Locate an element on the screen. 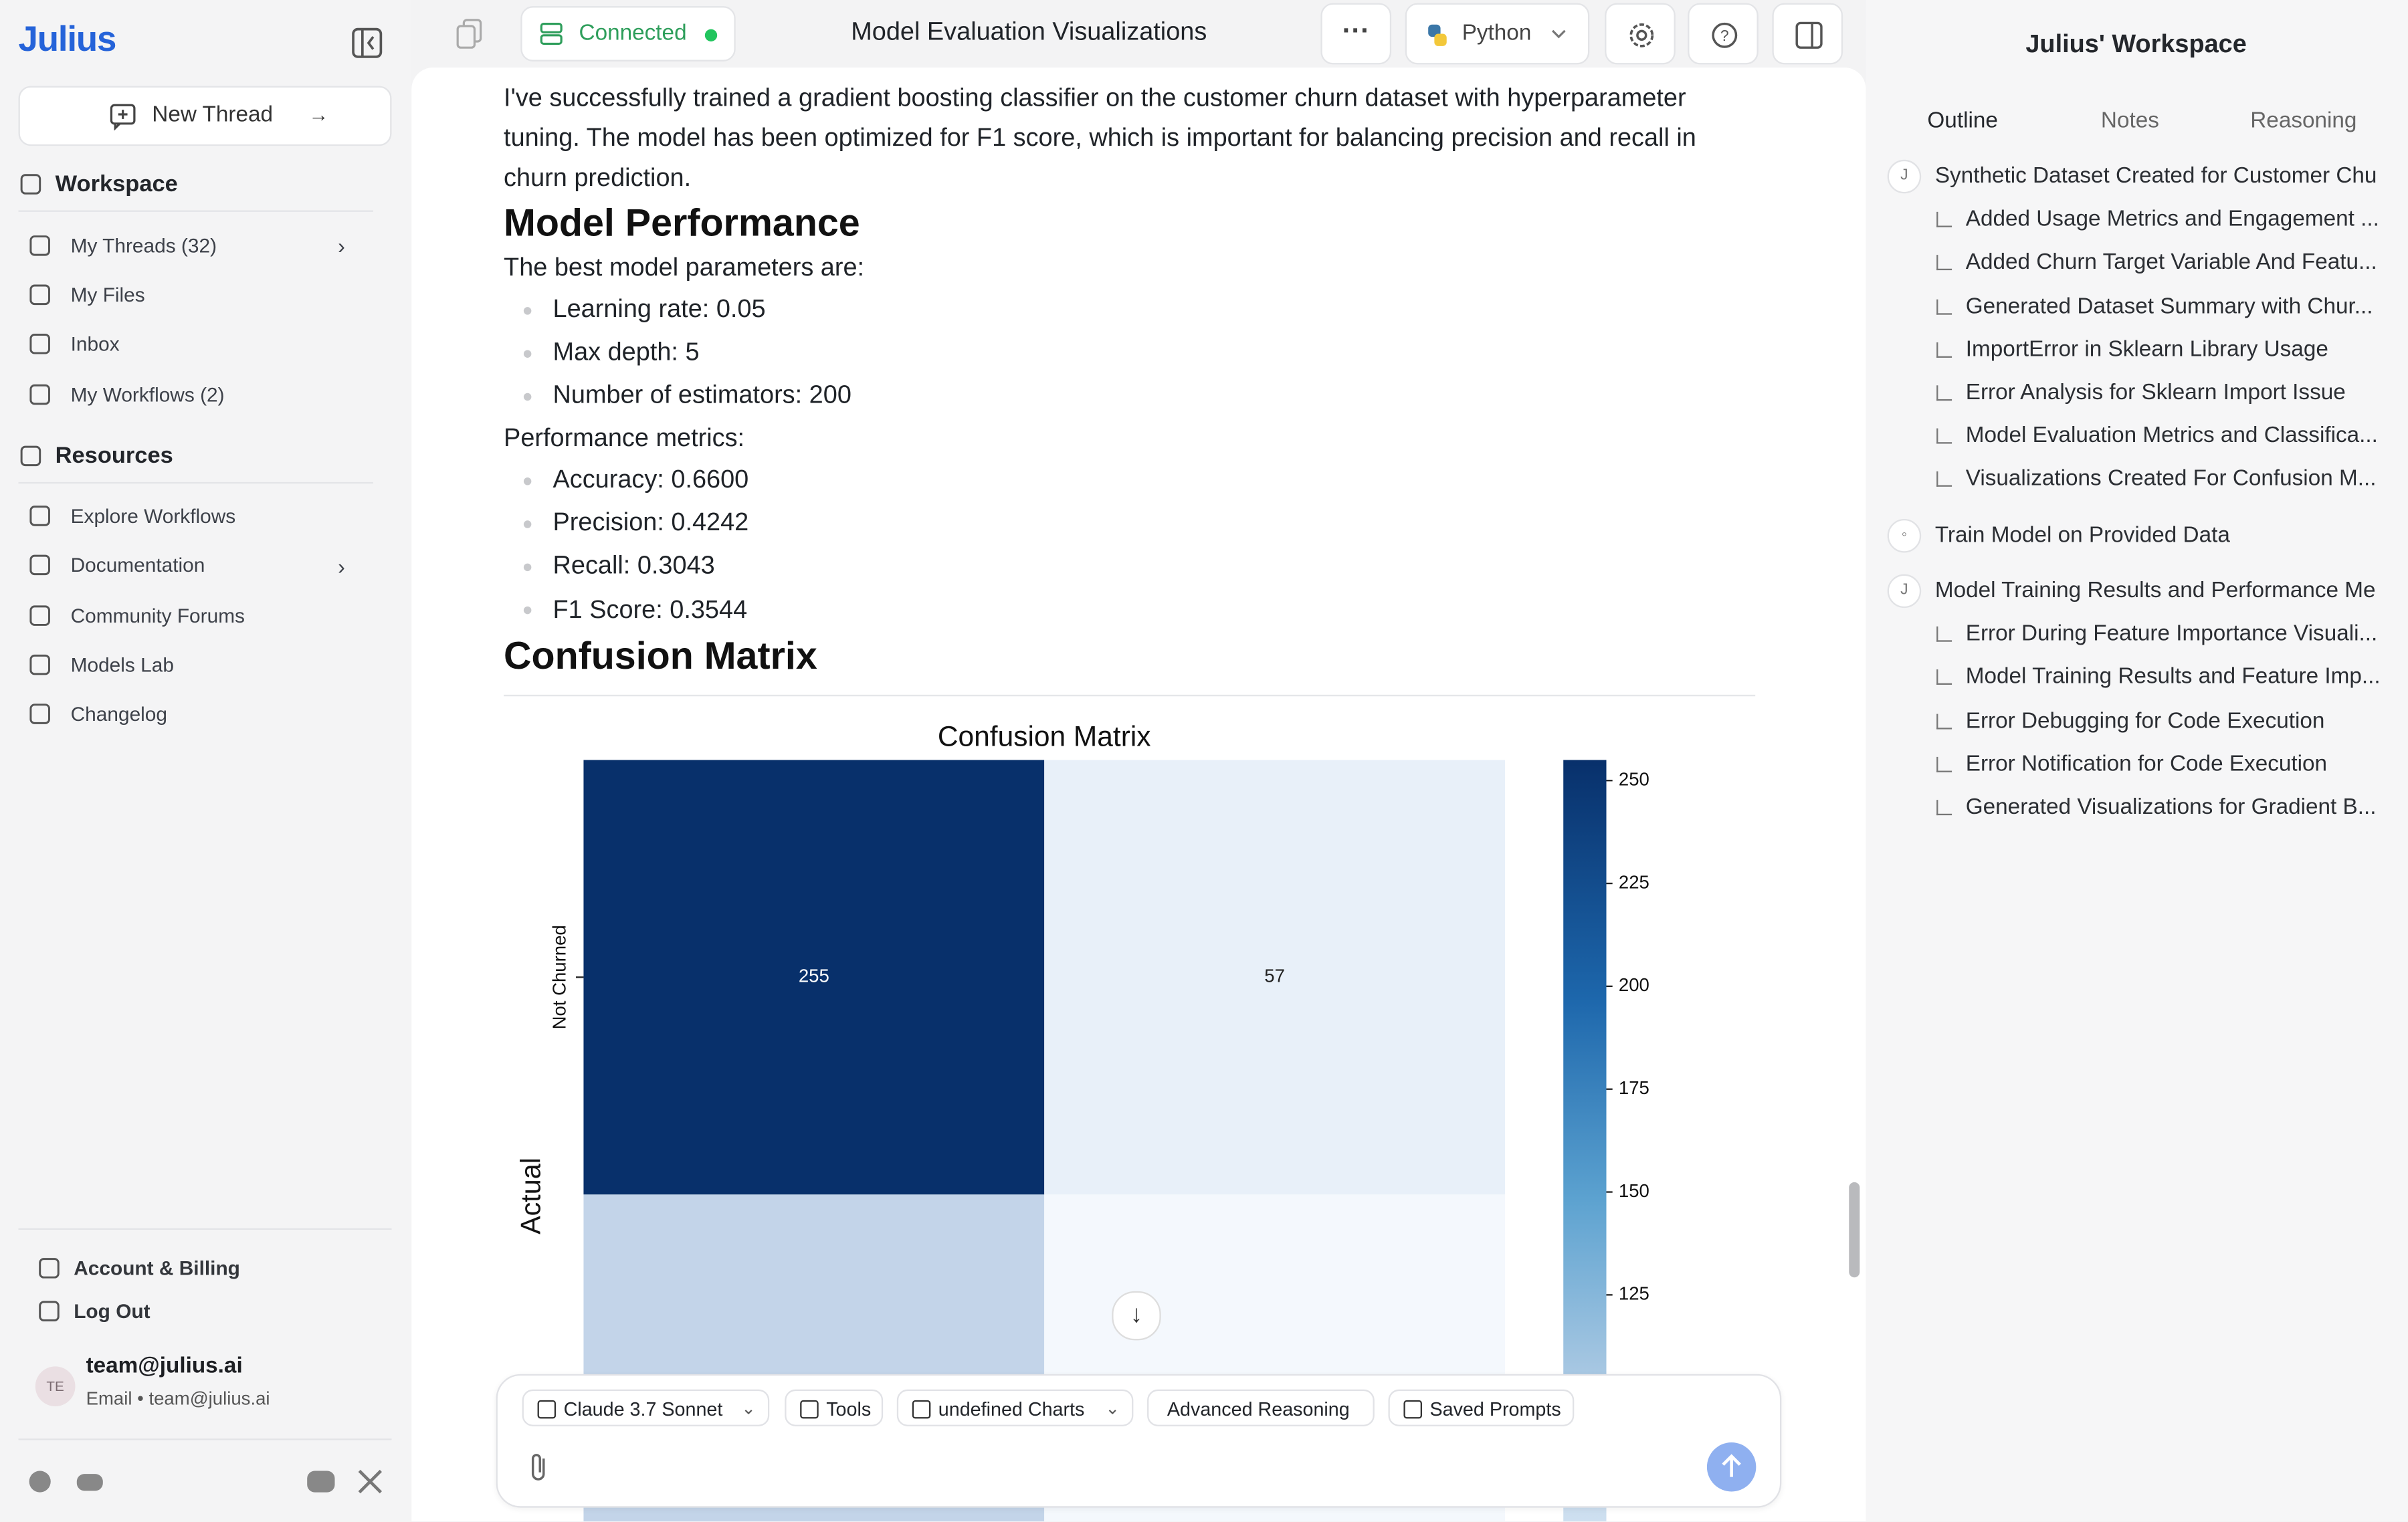  nav-item: My Workflows (2) is located at coordinates (147, 395).